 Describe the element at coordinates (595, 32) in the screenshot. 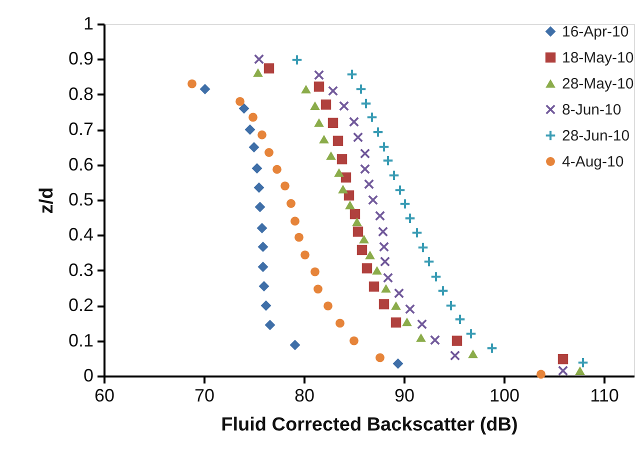

I see `legend-label: 16-Apr-10` at that location.